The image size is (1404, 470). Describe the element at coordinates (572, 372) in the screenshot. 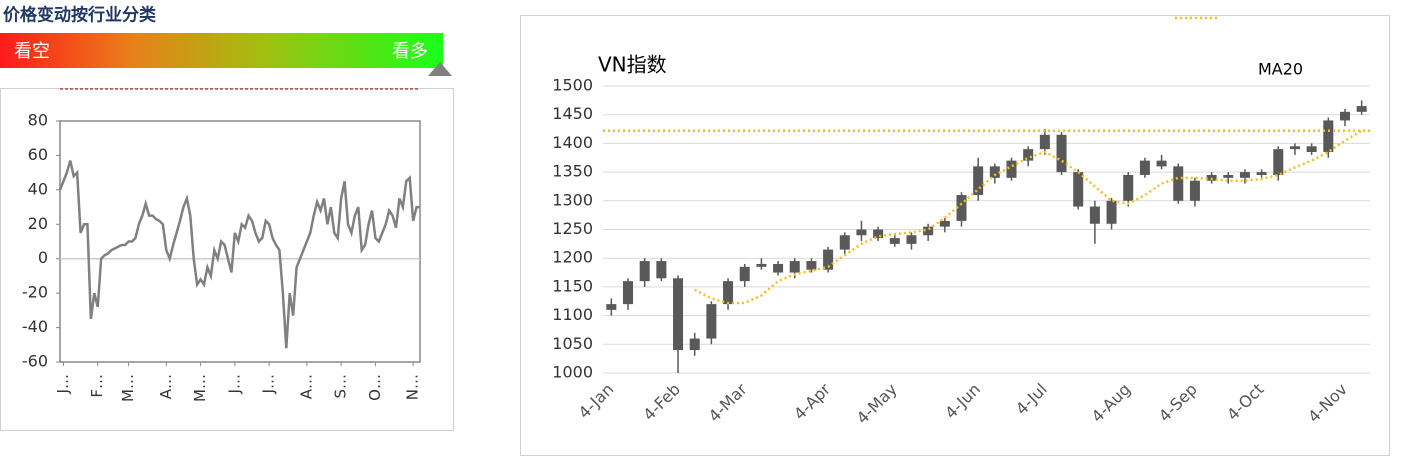

I see `y-tick-label: 1000` at that location.